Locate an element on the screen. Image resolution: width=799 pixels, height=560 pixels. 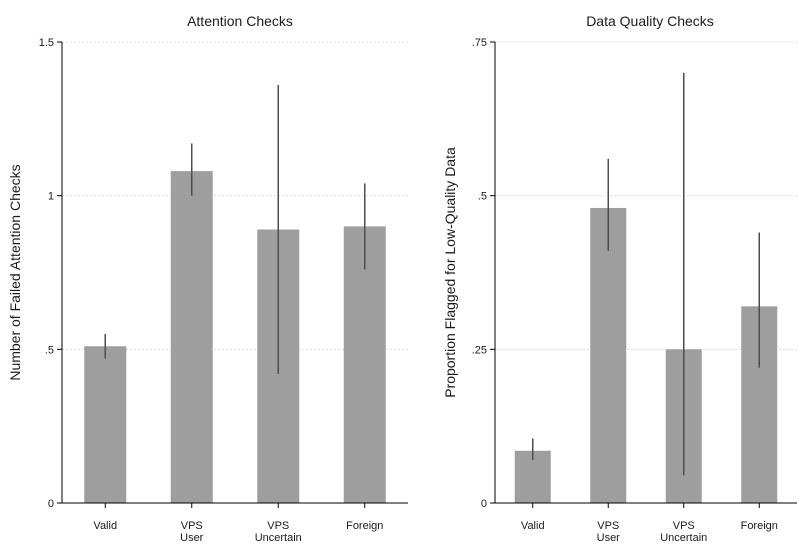
y-axis-title: Number of Failed Attention Checks is located at coordinates (15, 272).